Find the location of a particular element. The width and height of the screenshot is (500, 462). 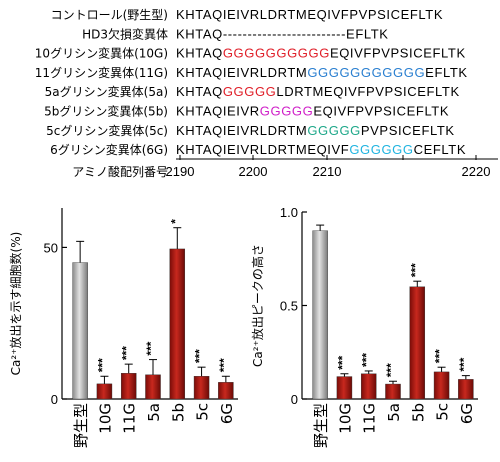

sequence-segment: GGGGGGGGGGG is located at coordinates (366, 72).